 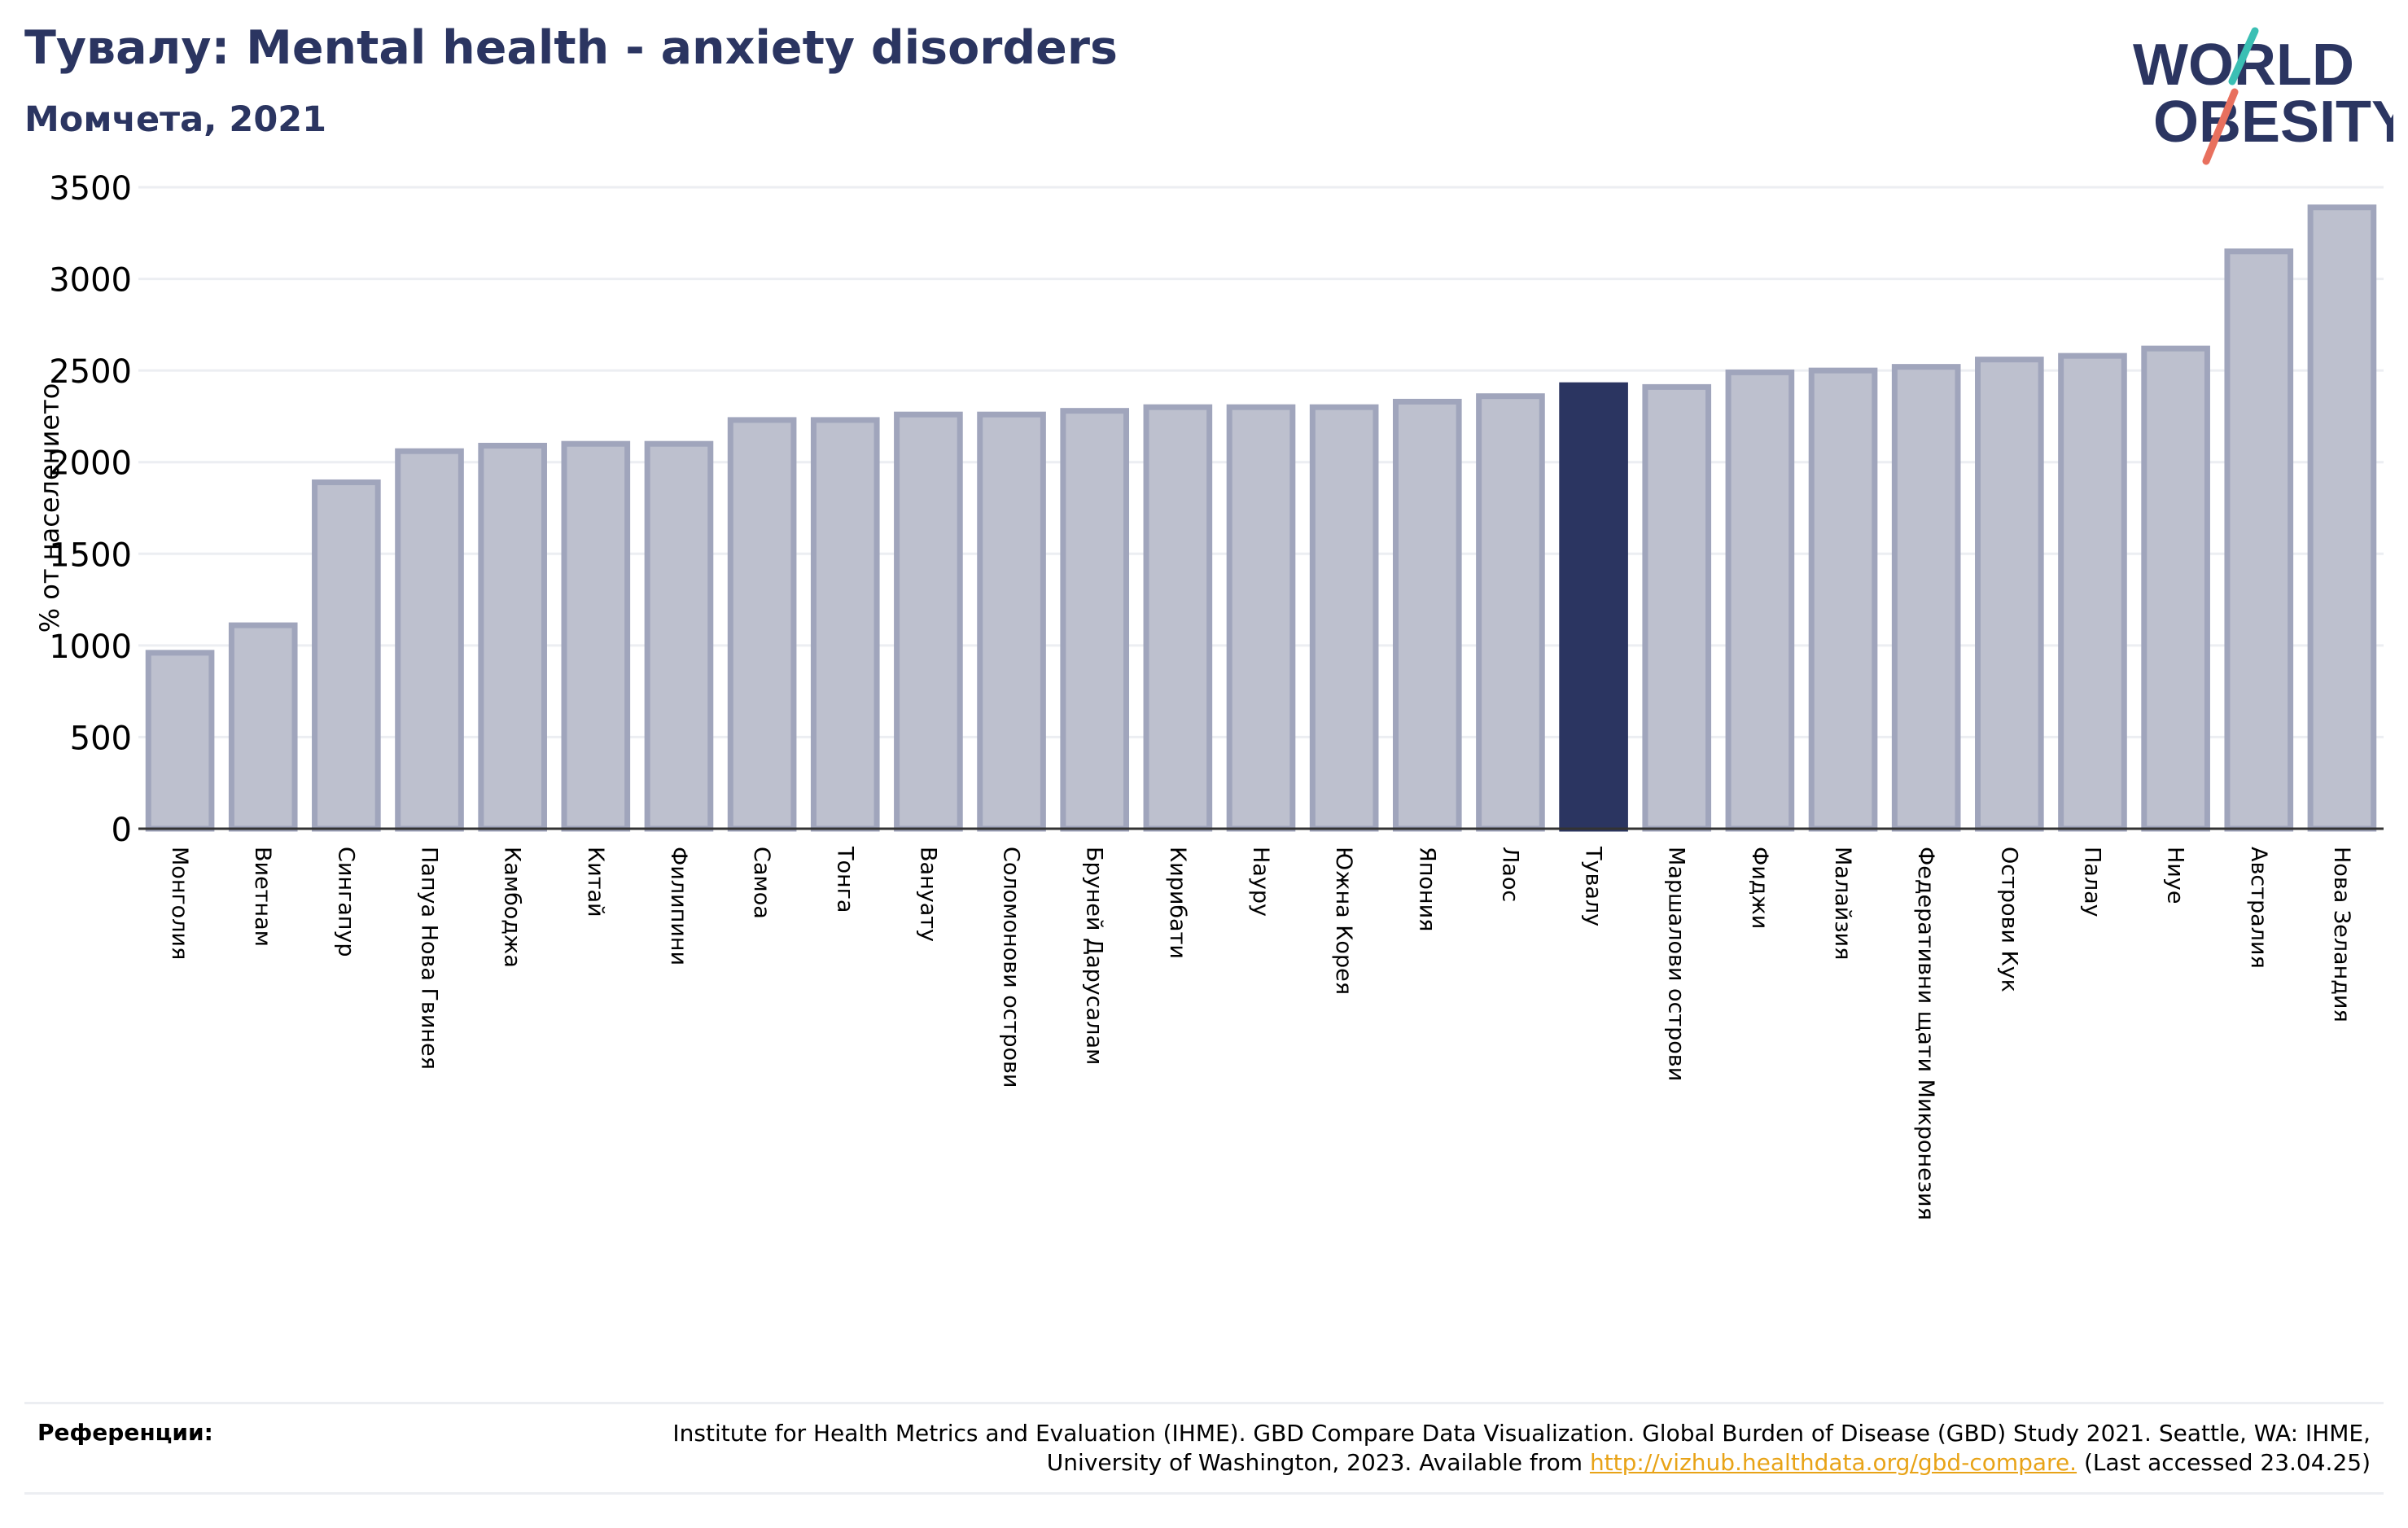 What do you see at coordinates (2220, 126) in the screenshot?
I see `logo-slash-coral` at bounding box center [2220, 126].